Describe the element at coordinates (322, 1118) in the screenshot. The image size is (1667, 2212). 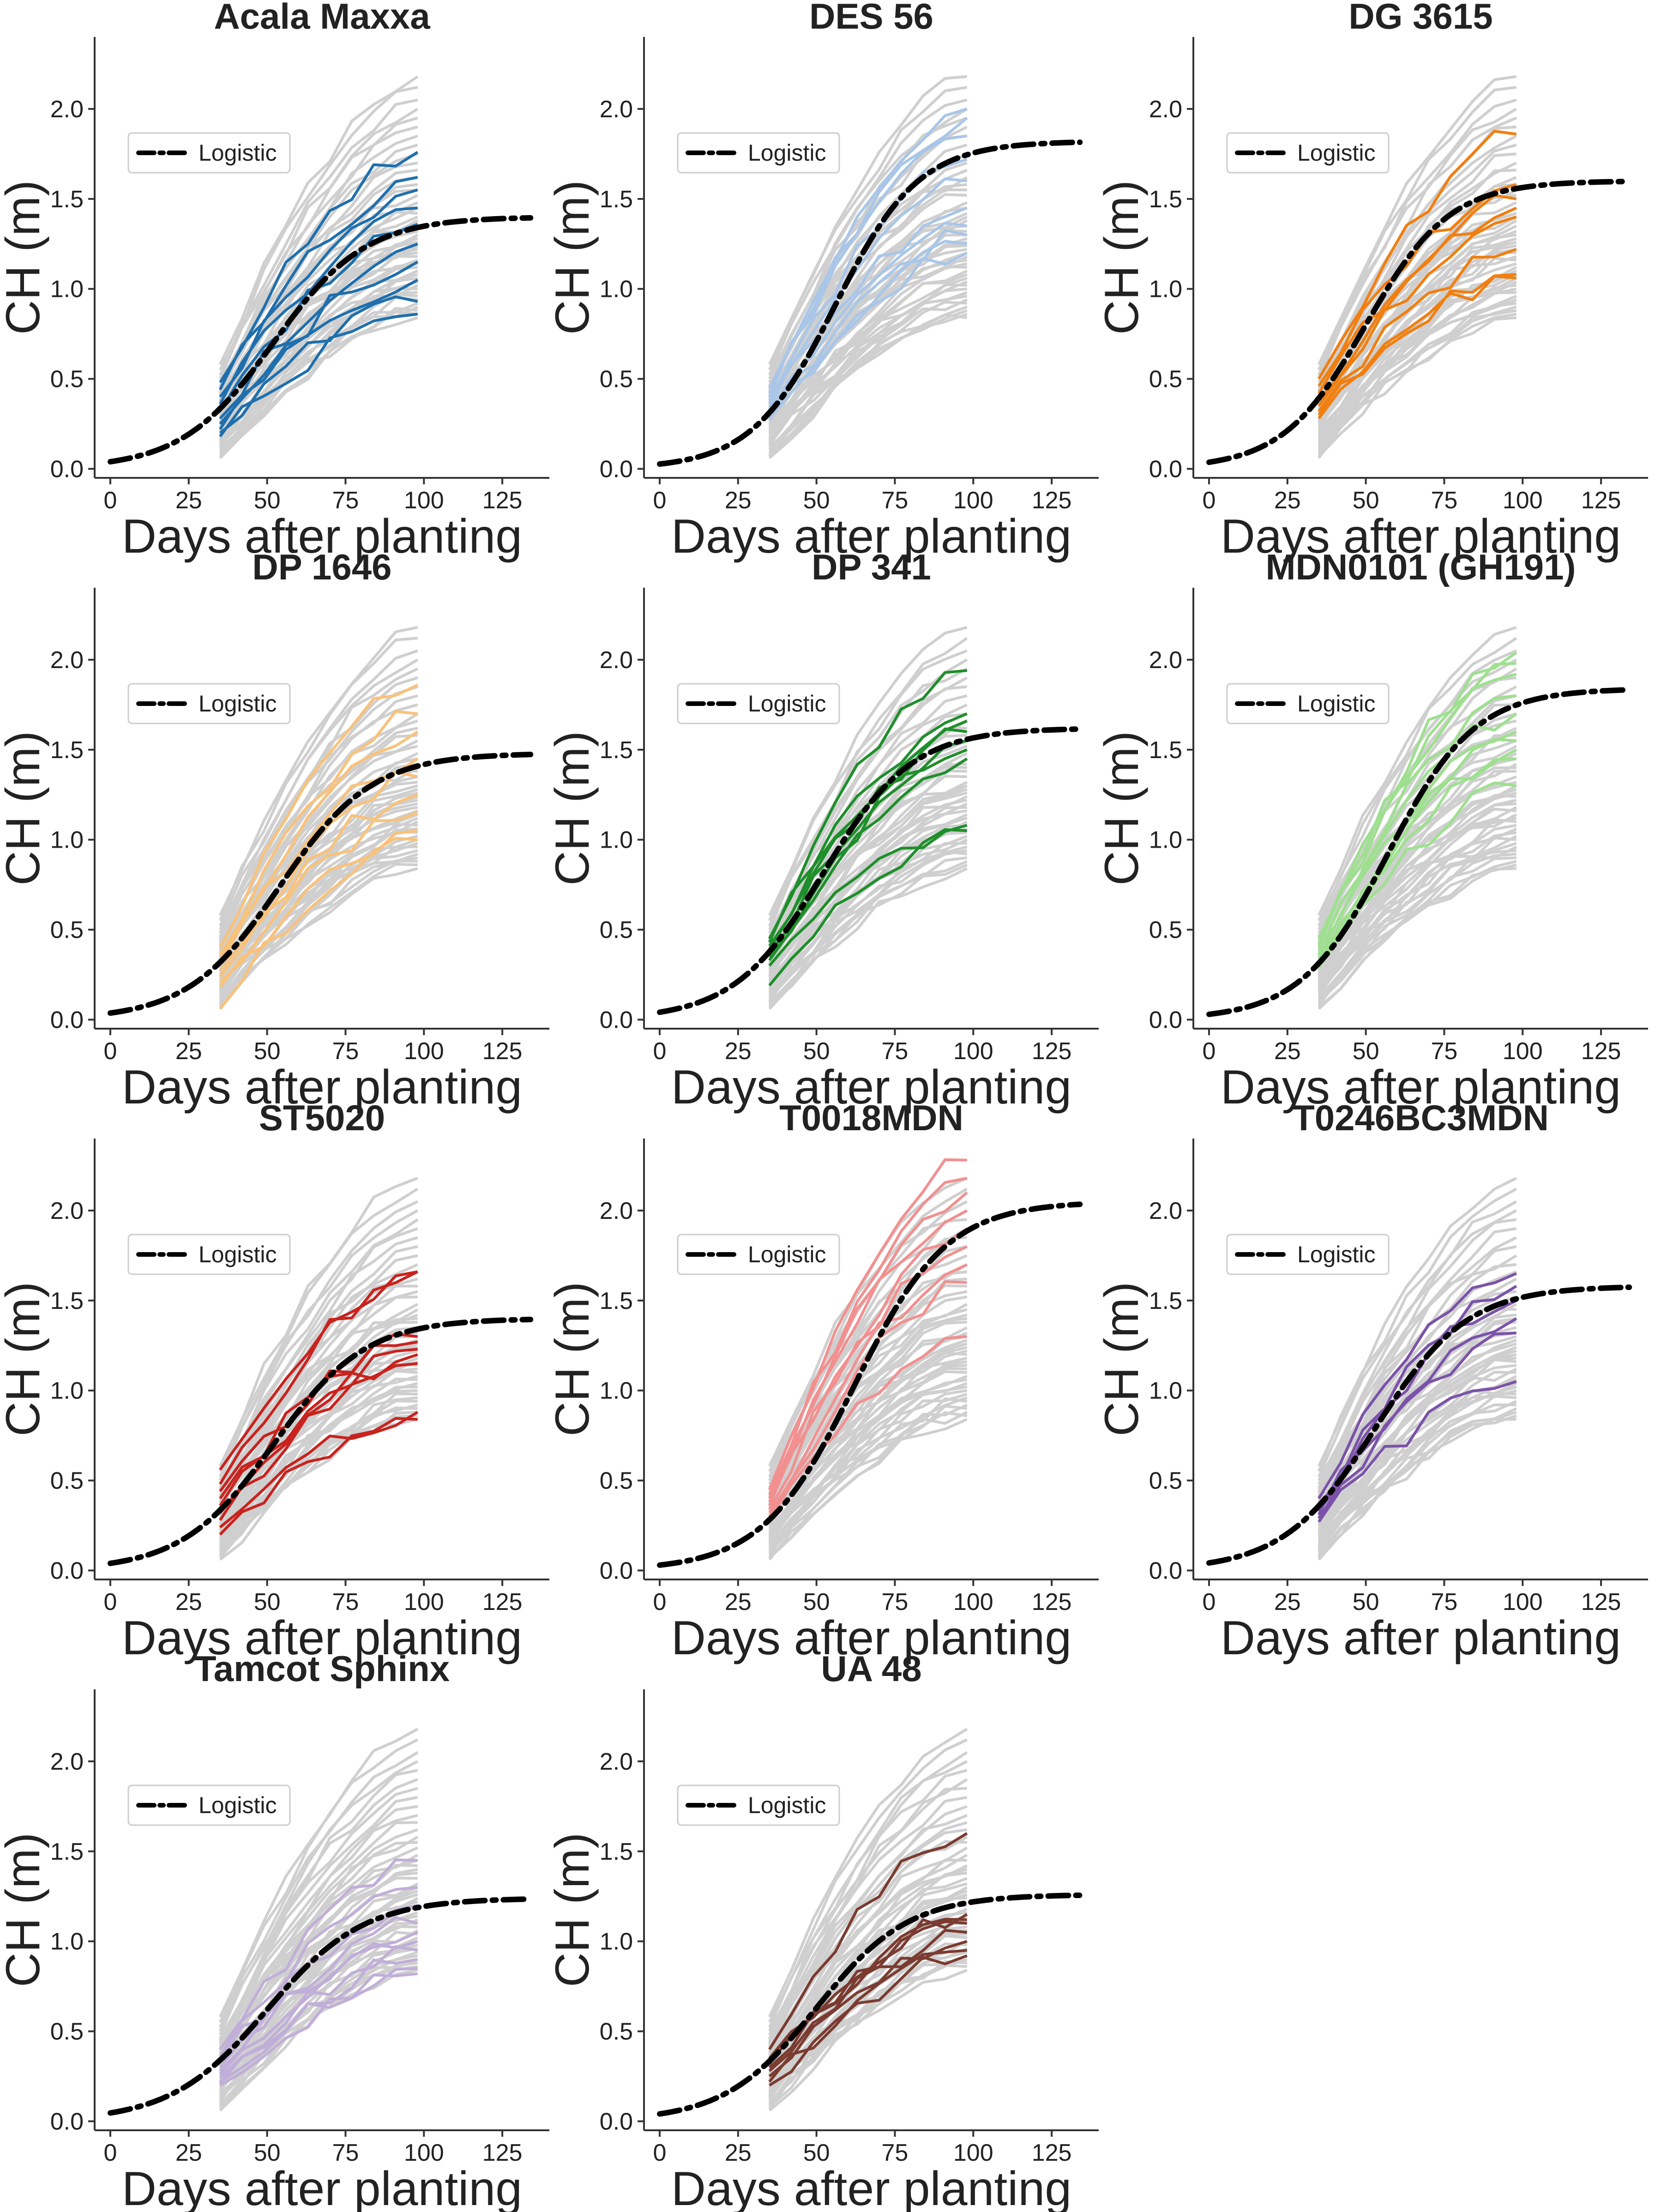
I see `panel-title: ST5020` at that location.